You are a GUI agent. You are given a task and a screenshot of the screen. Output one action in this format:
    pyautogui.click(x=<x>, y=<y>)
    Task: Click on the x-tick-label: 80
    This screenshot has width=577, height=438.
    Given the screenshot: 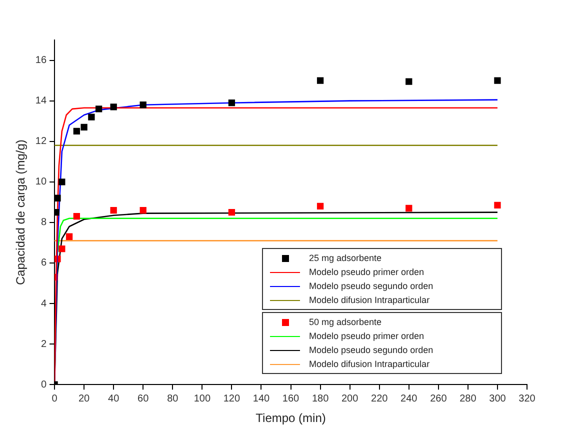 What is the action you would take?
    pyautogui.click(x=173, y=398)
    